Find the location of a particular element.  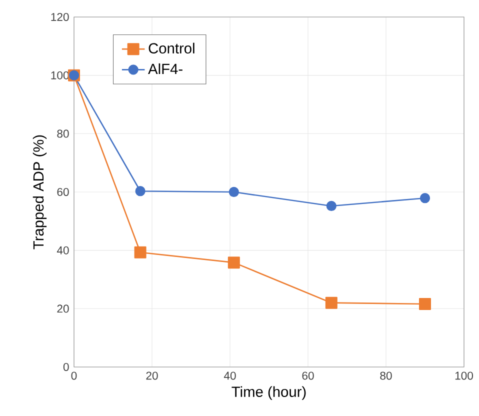

y-tick-label: 20 is located at coordinates (63, 308).